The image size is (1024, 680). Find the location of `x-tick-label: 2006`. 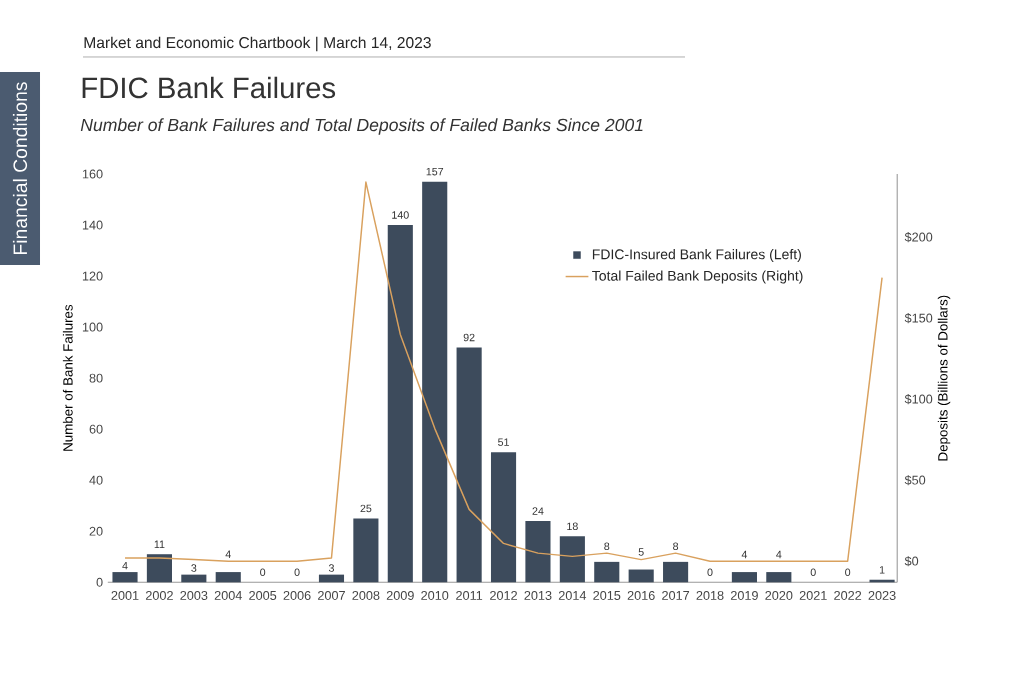

x-tick-label: 2006 is located at coordinates (297, 595).